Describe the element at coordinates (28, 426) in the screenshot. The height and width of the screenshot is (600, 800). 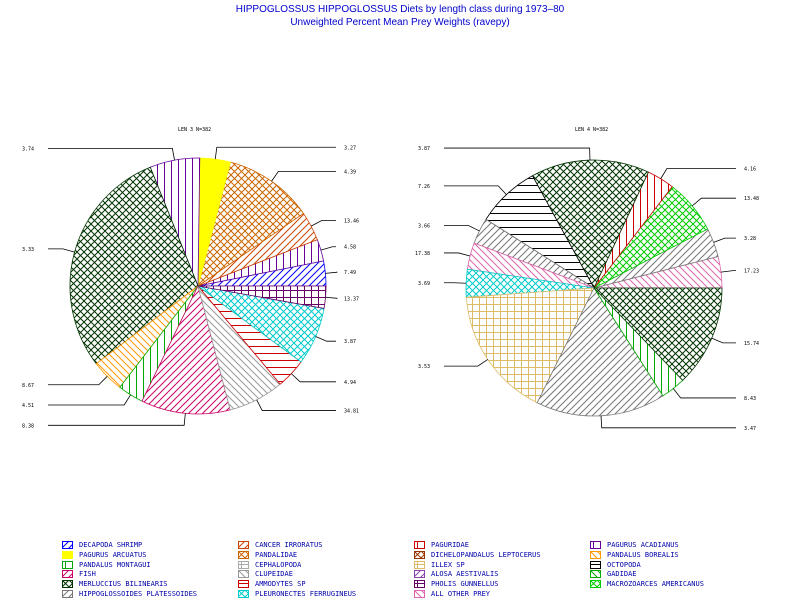
I see `slice-value-label: 8.38` at that location.